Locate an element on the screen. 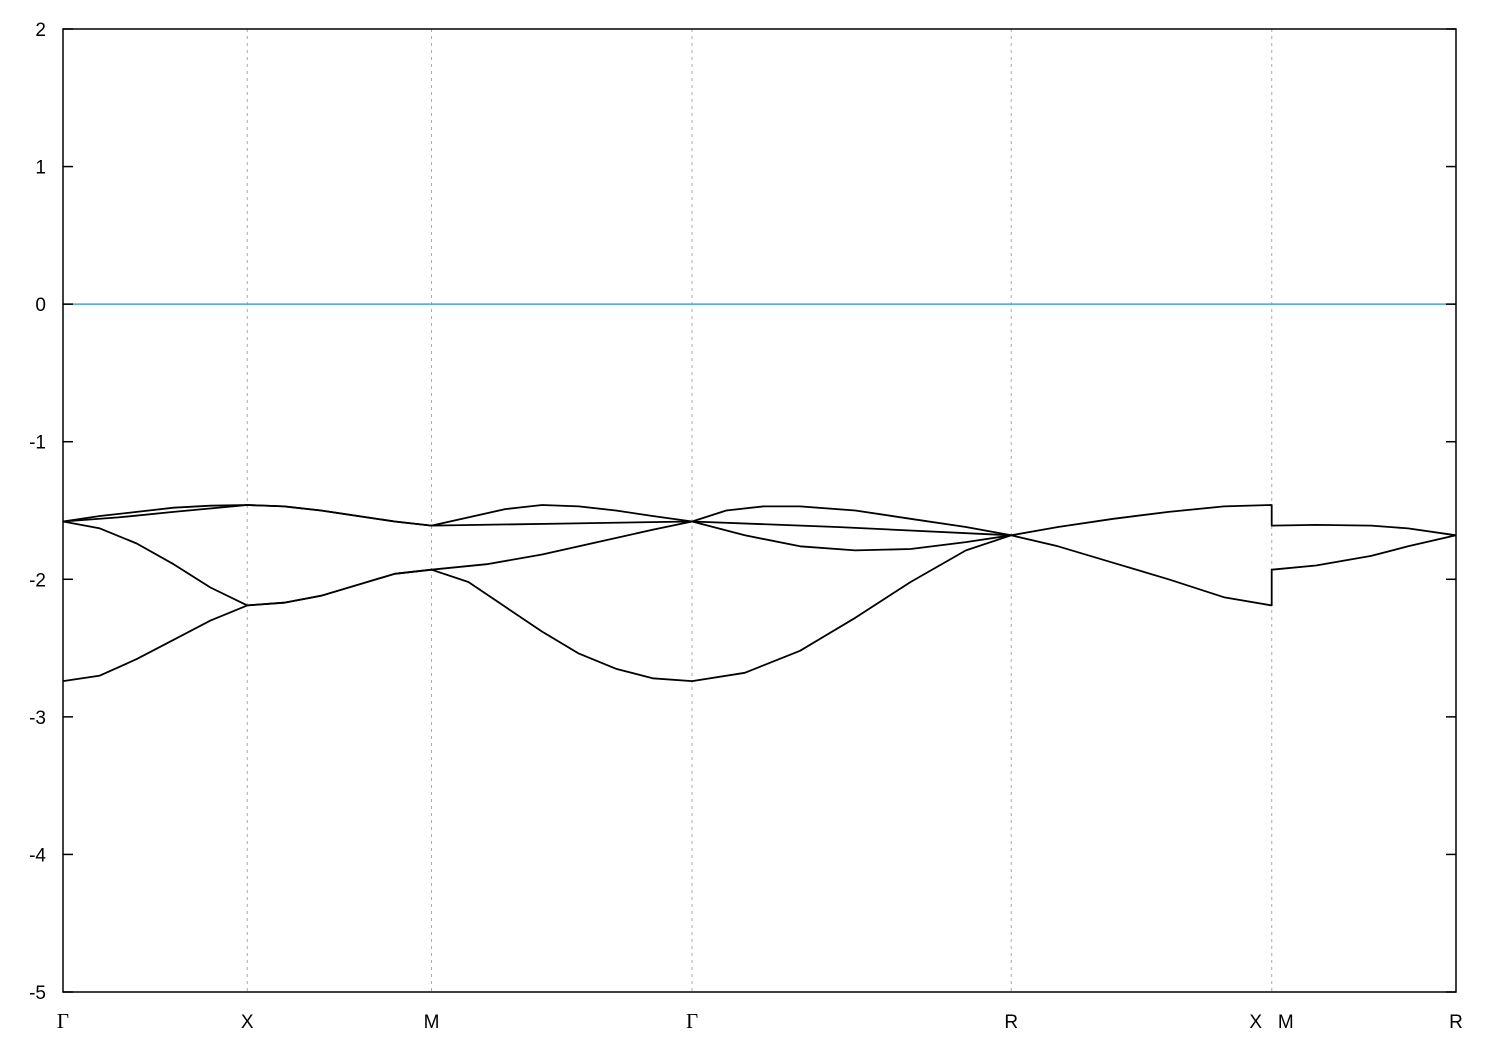  y-tick-label: -3 is located at coordinates (37, 718).